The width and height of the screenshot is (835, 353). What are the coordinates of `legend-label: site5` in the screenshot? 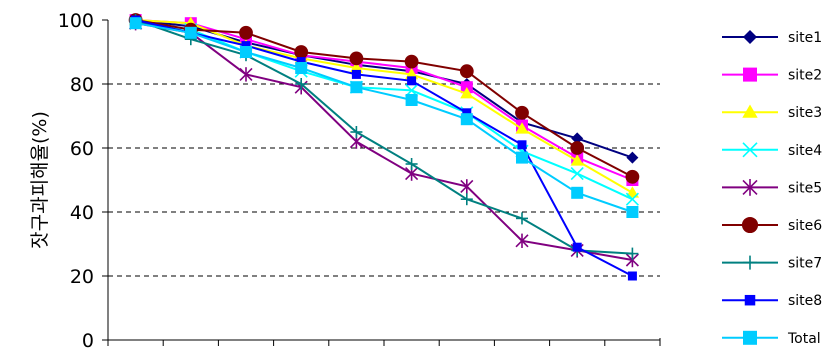 It's located at (805, 188).